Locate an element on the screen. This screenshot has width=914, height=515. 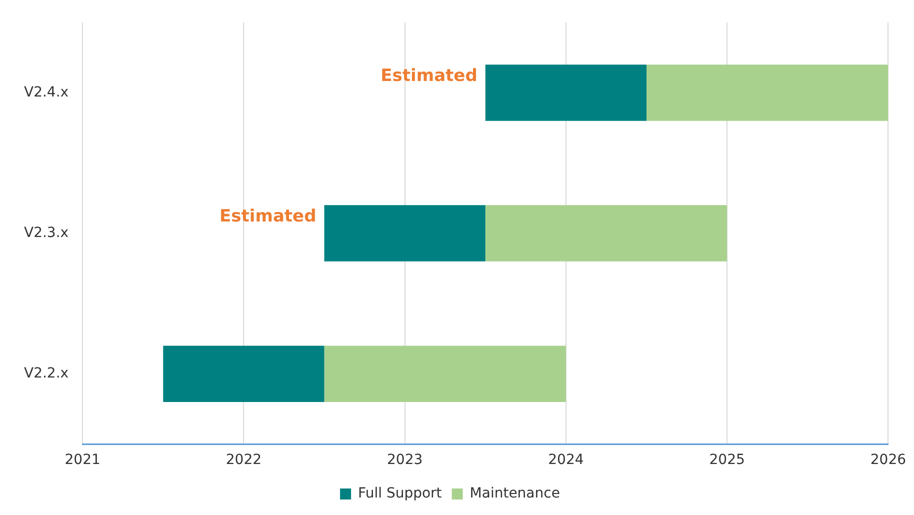
x-tick-label: 2022 is located at coordinates (244, 460).